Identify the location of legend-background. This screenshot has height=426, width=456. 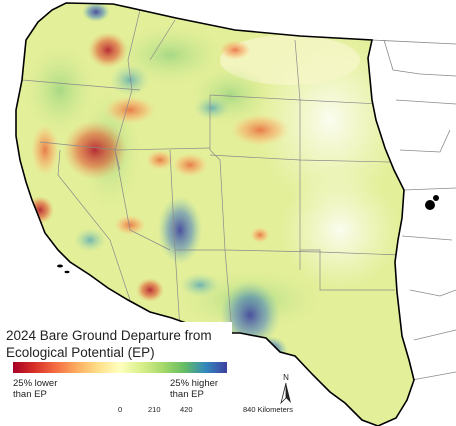
(116, 374).